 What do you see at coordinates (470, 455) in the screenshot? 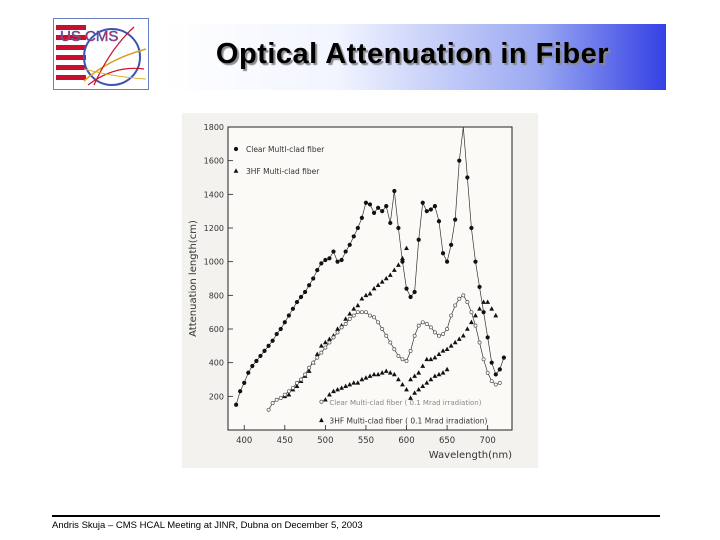
I see `x-axis-label: Wavelength(nm)` at bounding box center [470, 455].